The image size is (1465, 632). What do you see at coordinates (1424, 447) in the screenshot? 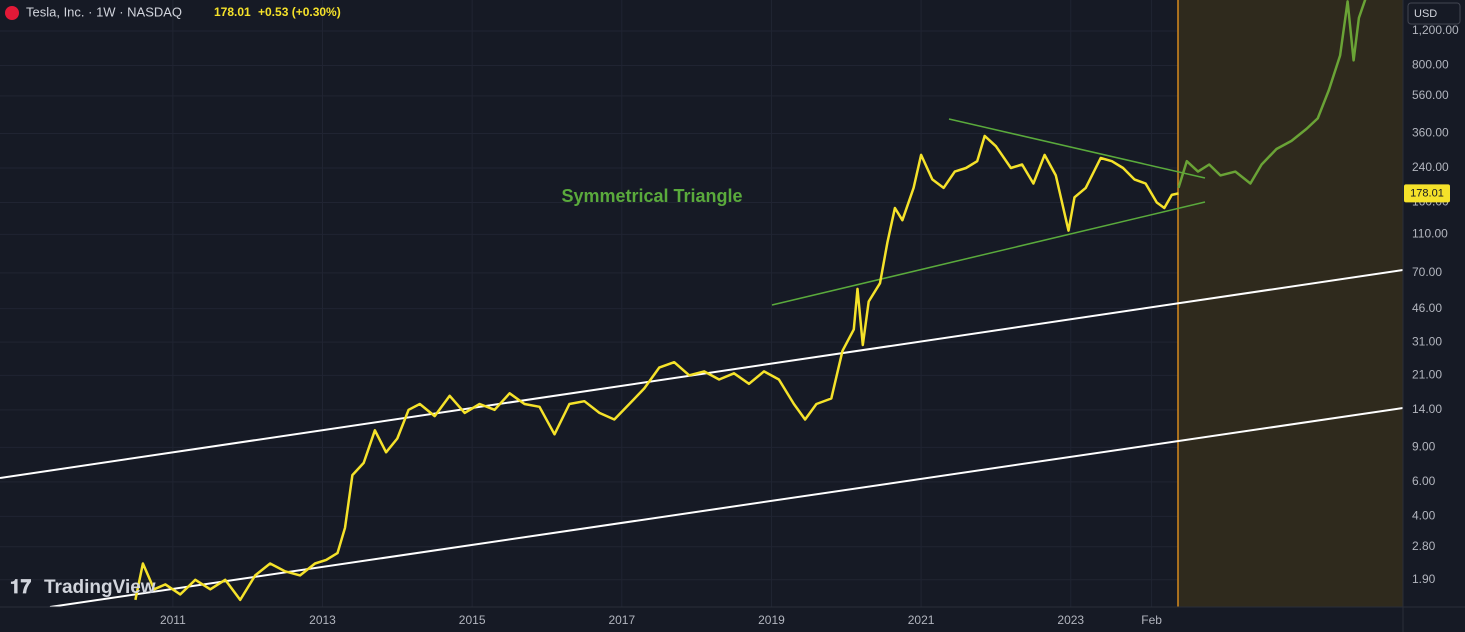
I see `y-tick-label: 9.00` at bounding box center [1424, 447].